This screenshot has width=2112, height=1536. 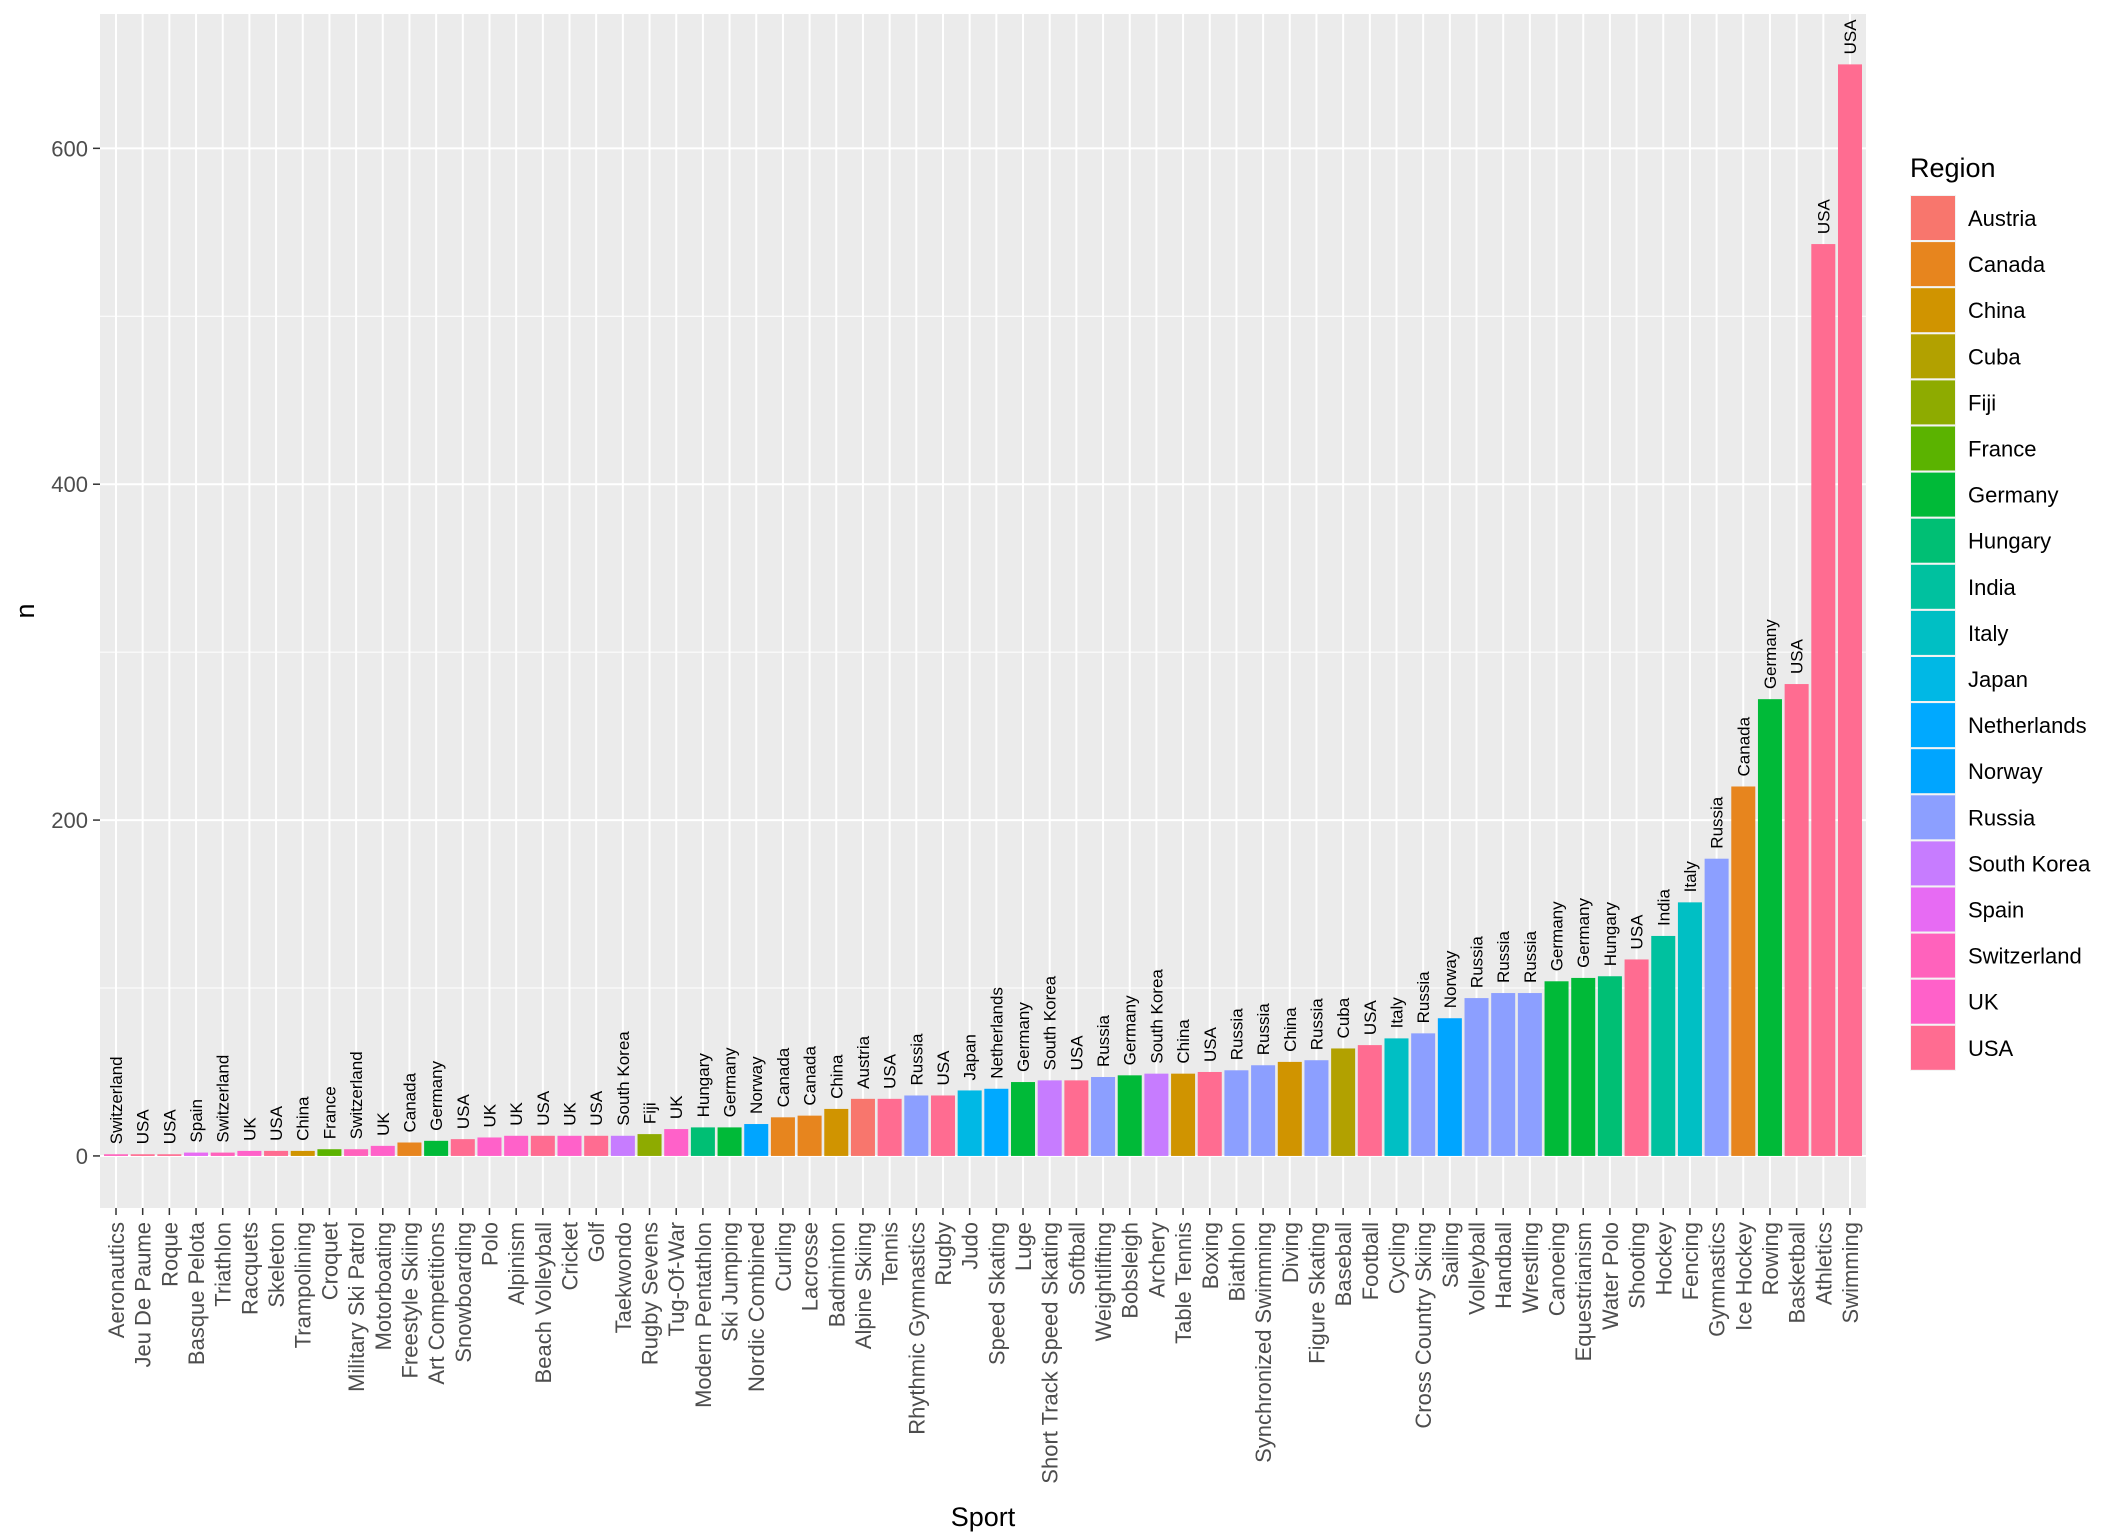 What do you see at coordinates (1396, 1013) in the screenshot?
I see `bar-region-label: Italy` at bounding box center [1396, 1013].